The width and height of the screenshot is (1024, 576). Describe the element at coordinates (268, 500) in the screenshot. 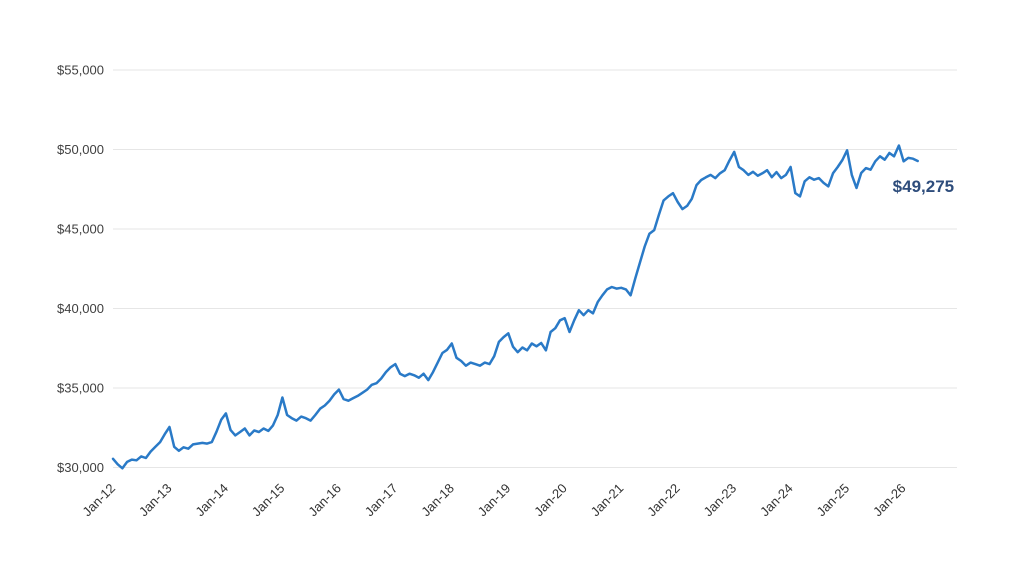

I see `x-axis-tick-label: Jan-15` at that location.